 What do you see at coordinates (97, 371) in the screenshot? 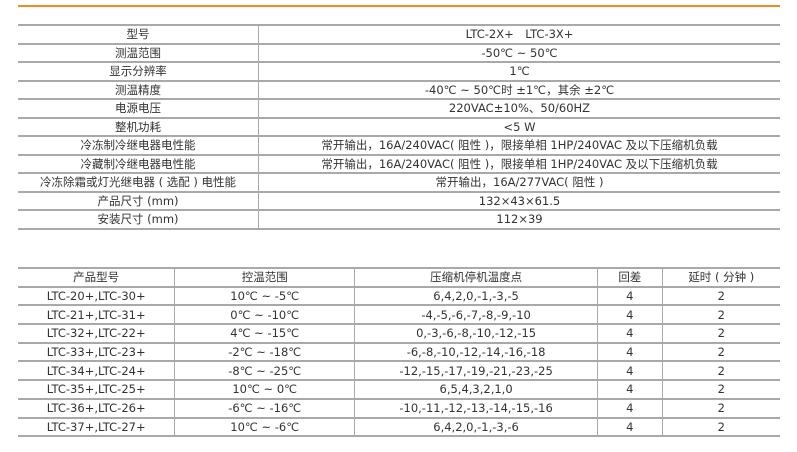
I see `table-cell: LTC-34+,LTC-24+` at bounding box center [97, 371].